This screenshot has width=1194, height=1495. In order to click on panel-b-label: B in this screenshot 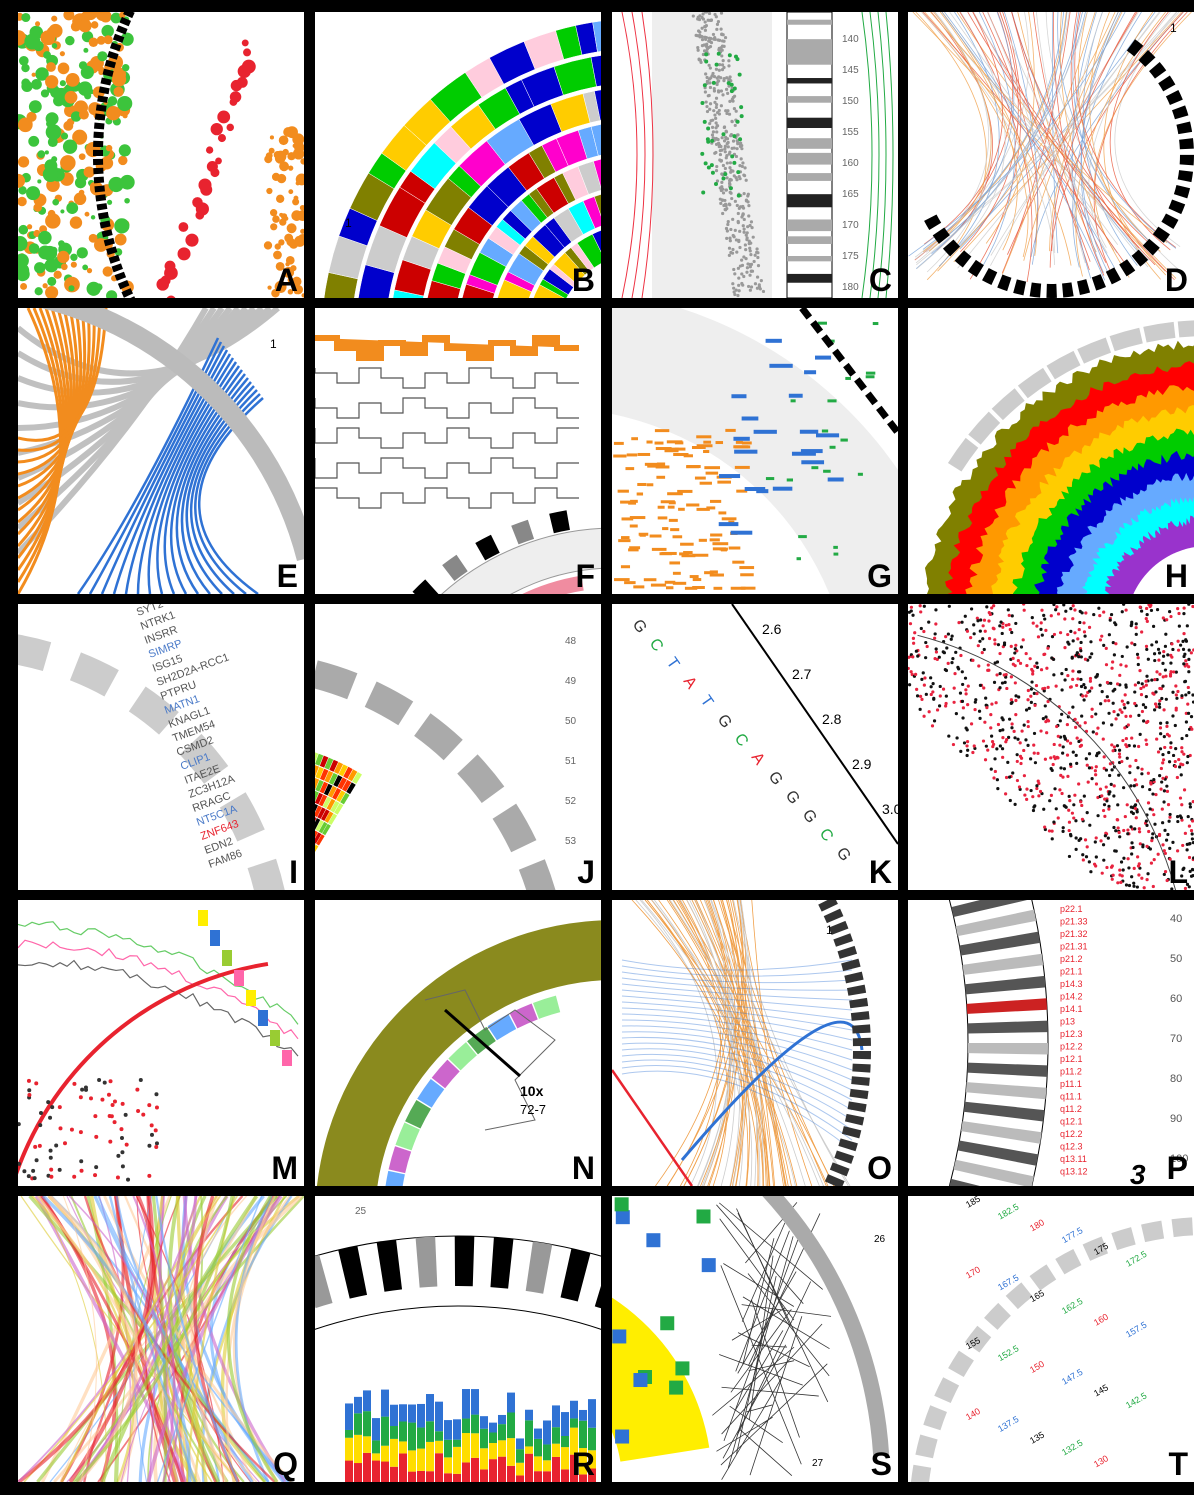, I will do `click(583, 280)`.